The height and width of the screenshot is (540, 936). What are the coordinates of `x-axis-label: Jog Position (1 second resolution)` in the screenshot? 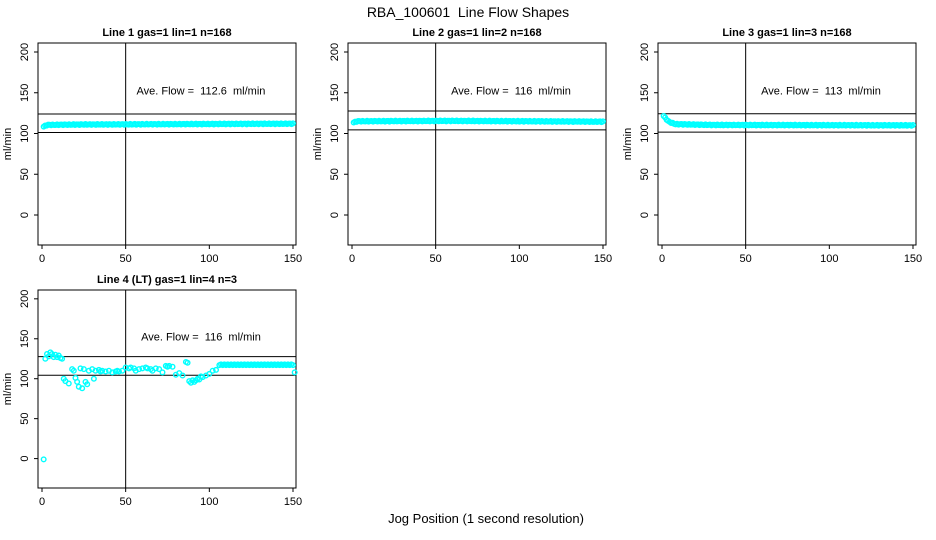 It's located at (486, 518).